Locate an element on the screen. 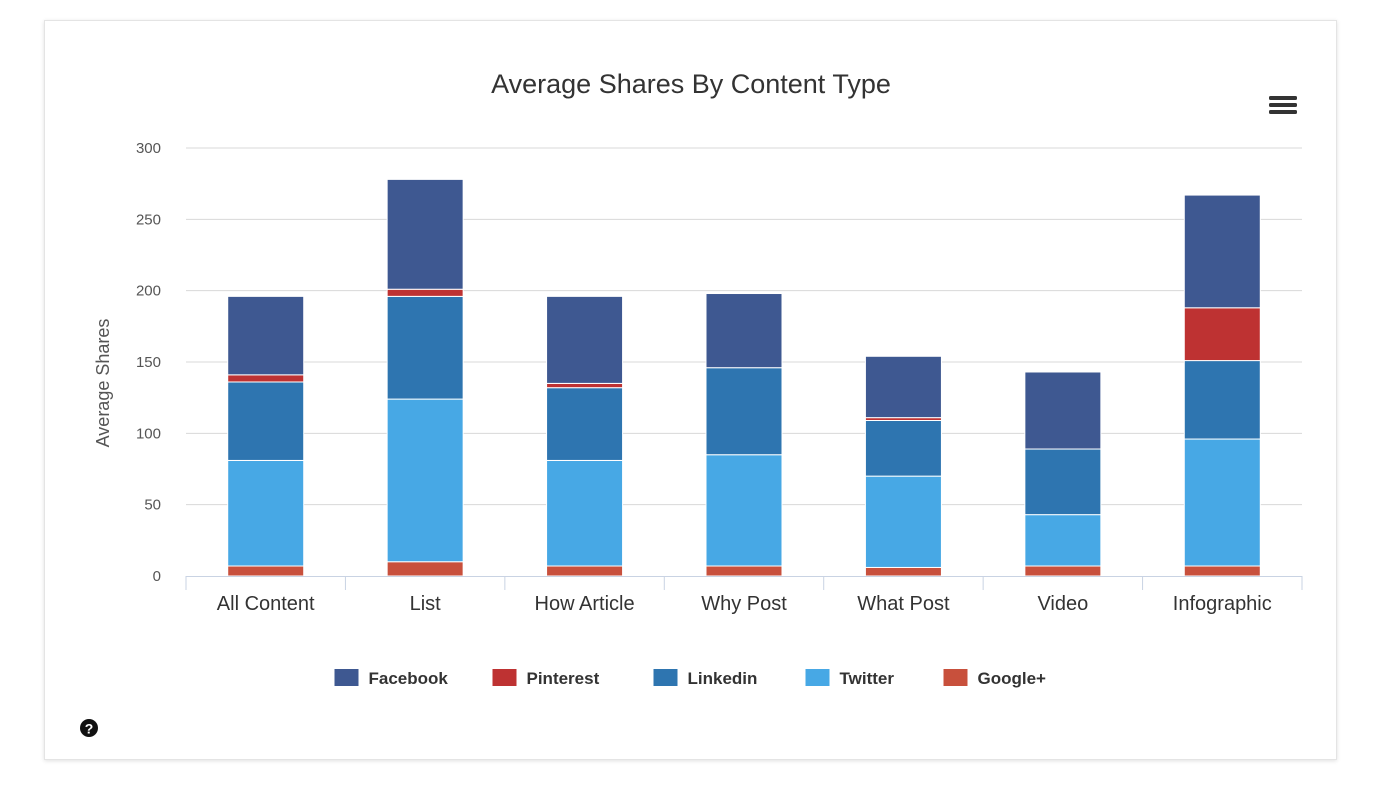  hamburger-menu-icon is located at coordinates (1281, 106).